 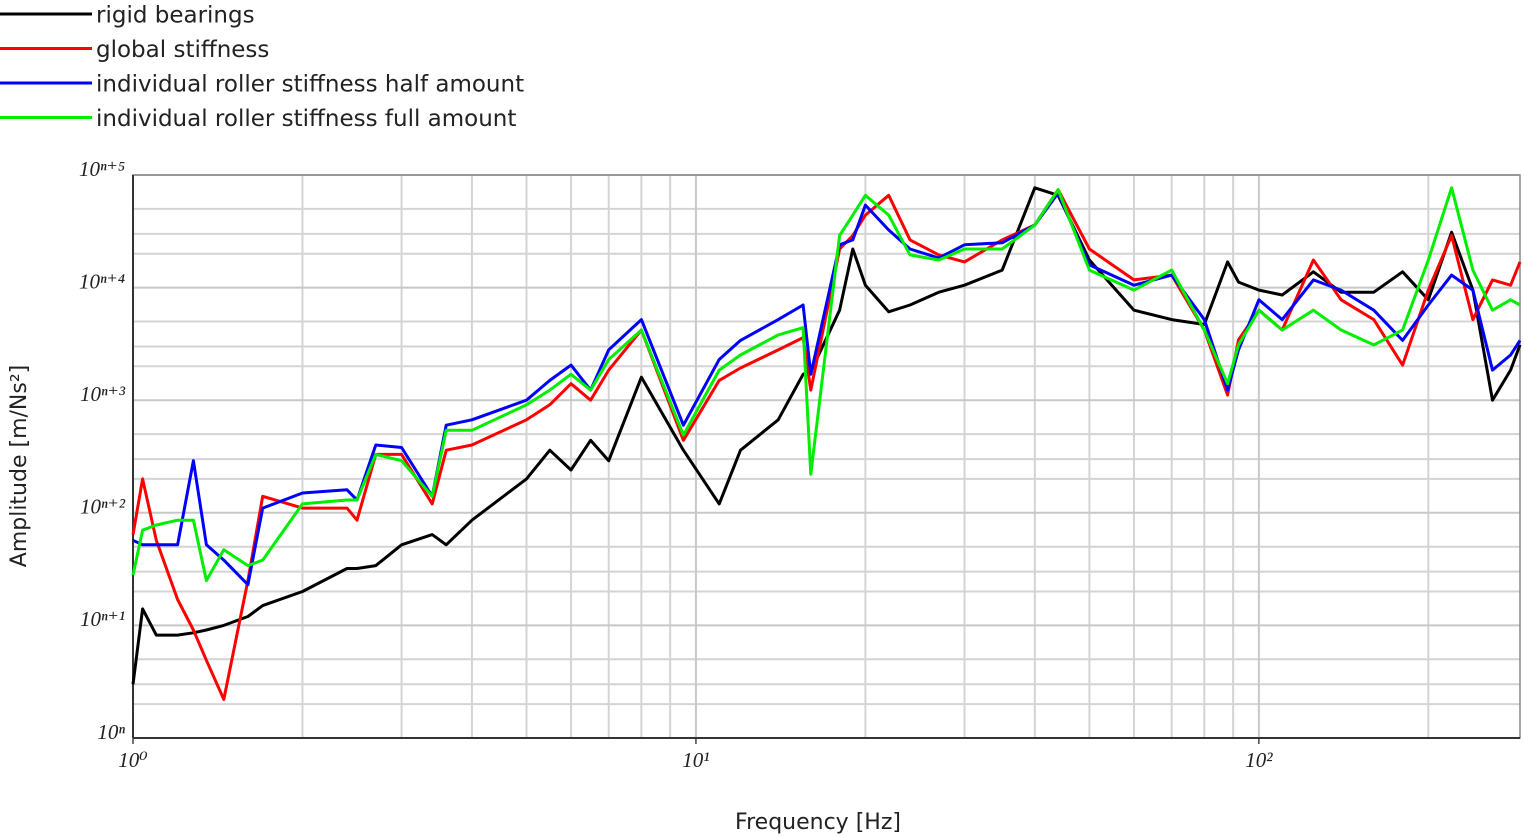 What do you see at coordinates (102, 619) in the screenshot?
I see `y-tick-label: 10ⁿ⁺¹` at bounding box center [102, 619].